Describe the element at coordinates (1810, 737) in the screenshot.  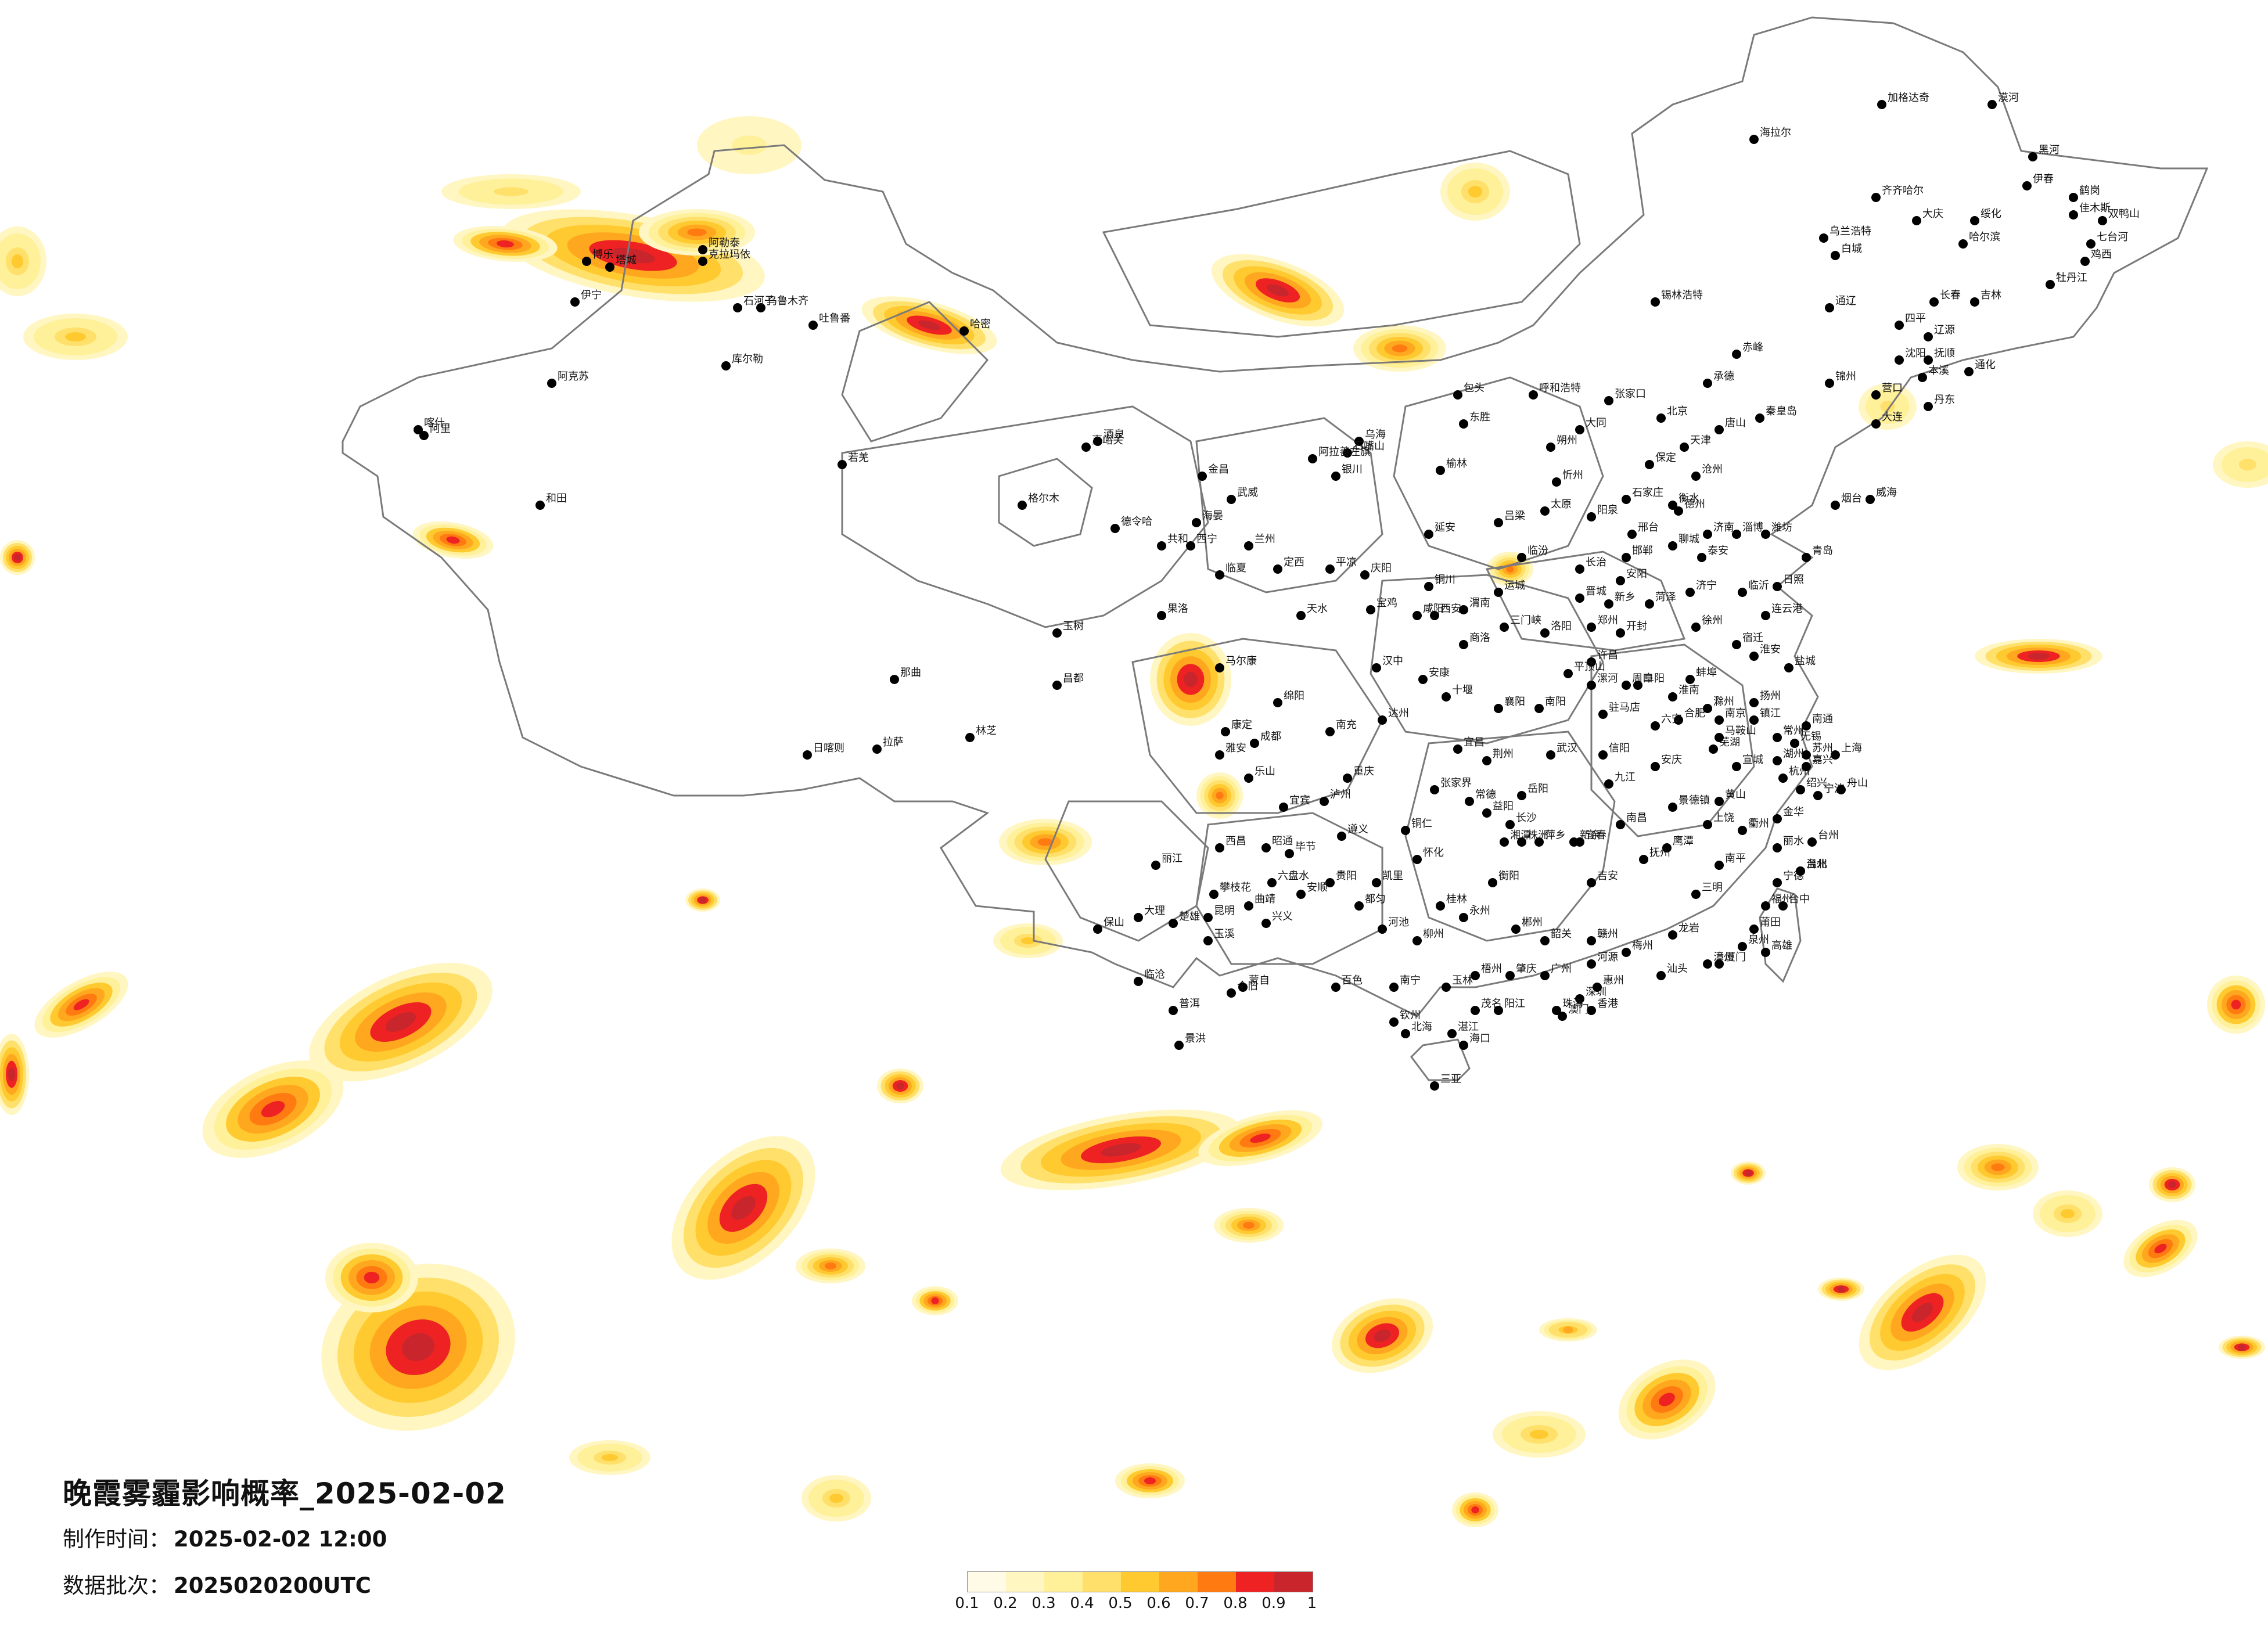
I see `city-label: 无锡` at that location.